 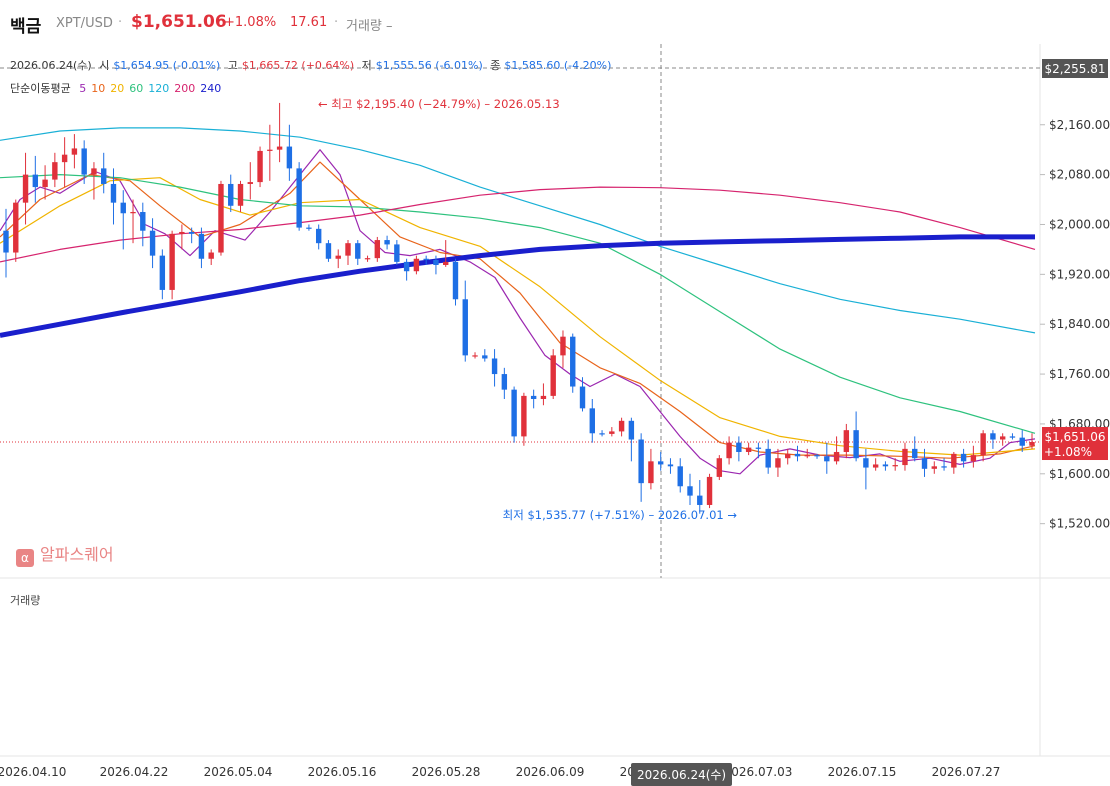 What do you see at coordinates (159, 88) in the screenshot?
I see `ma-legend-item-120: 120` at bounding box center [159, 88].